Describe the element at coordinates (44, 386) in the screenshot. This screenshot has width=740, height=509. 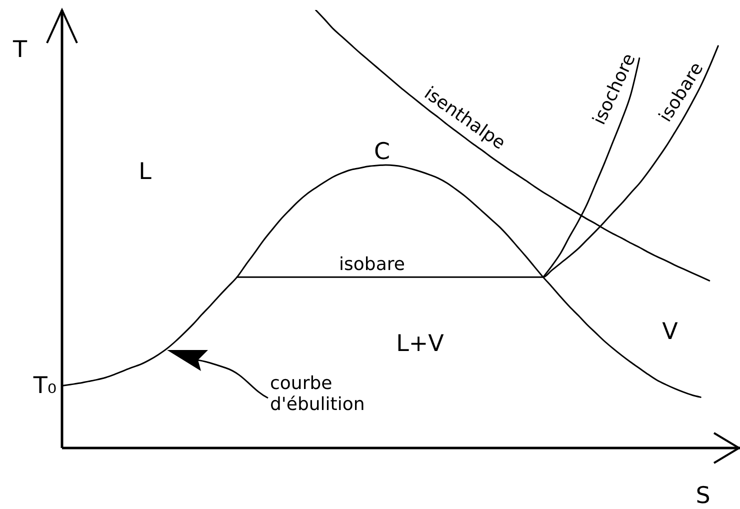
I see `text: T₀` at that location.